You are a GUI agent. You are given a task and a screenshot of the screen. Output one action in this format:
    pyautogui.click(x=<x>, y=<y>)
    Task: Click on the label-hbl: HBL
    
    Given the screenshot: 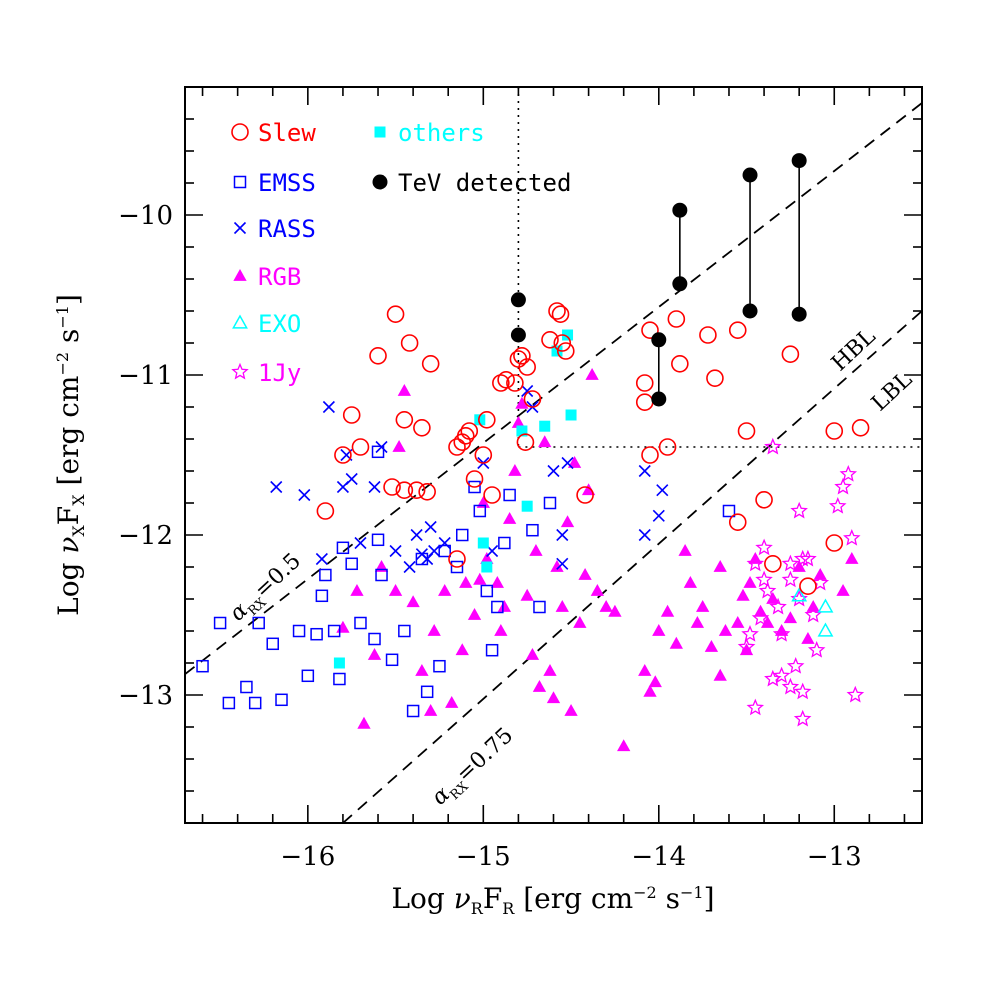 What is the action you would take?
    pyautogui.click(x=854, y=350)
    